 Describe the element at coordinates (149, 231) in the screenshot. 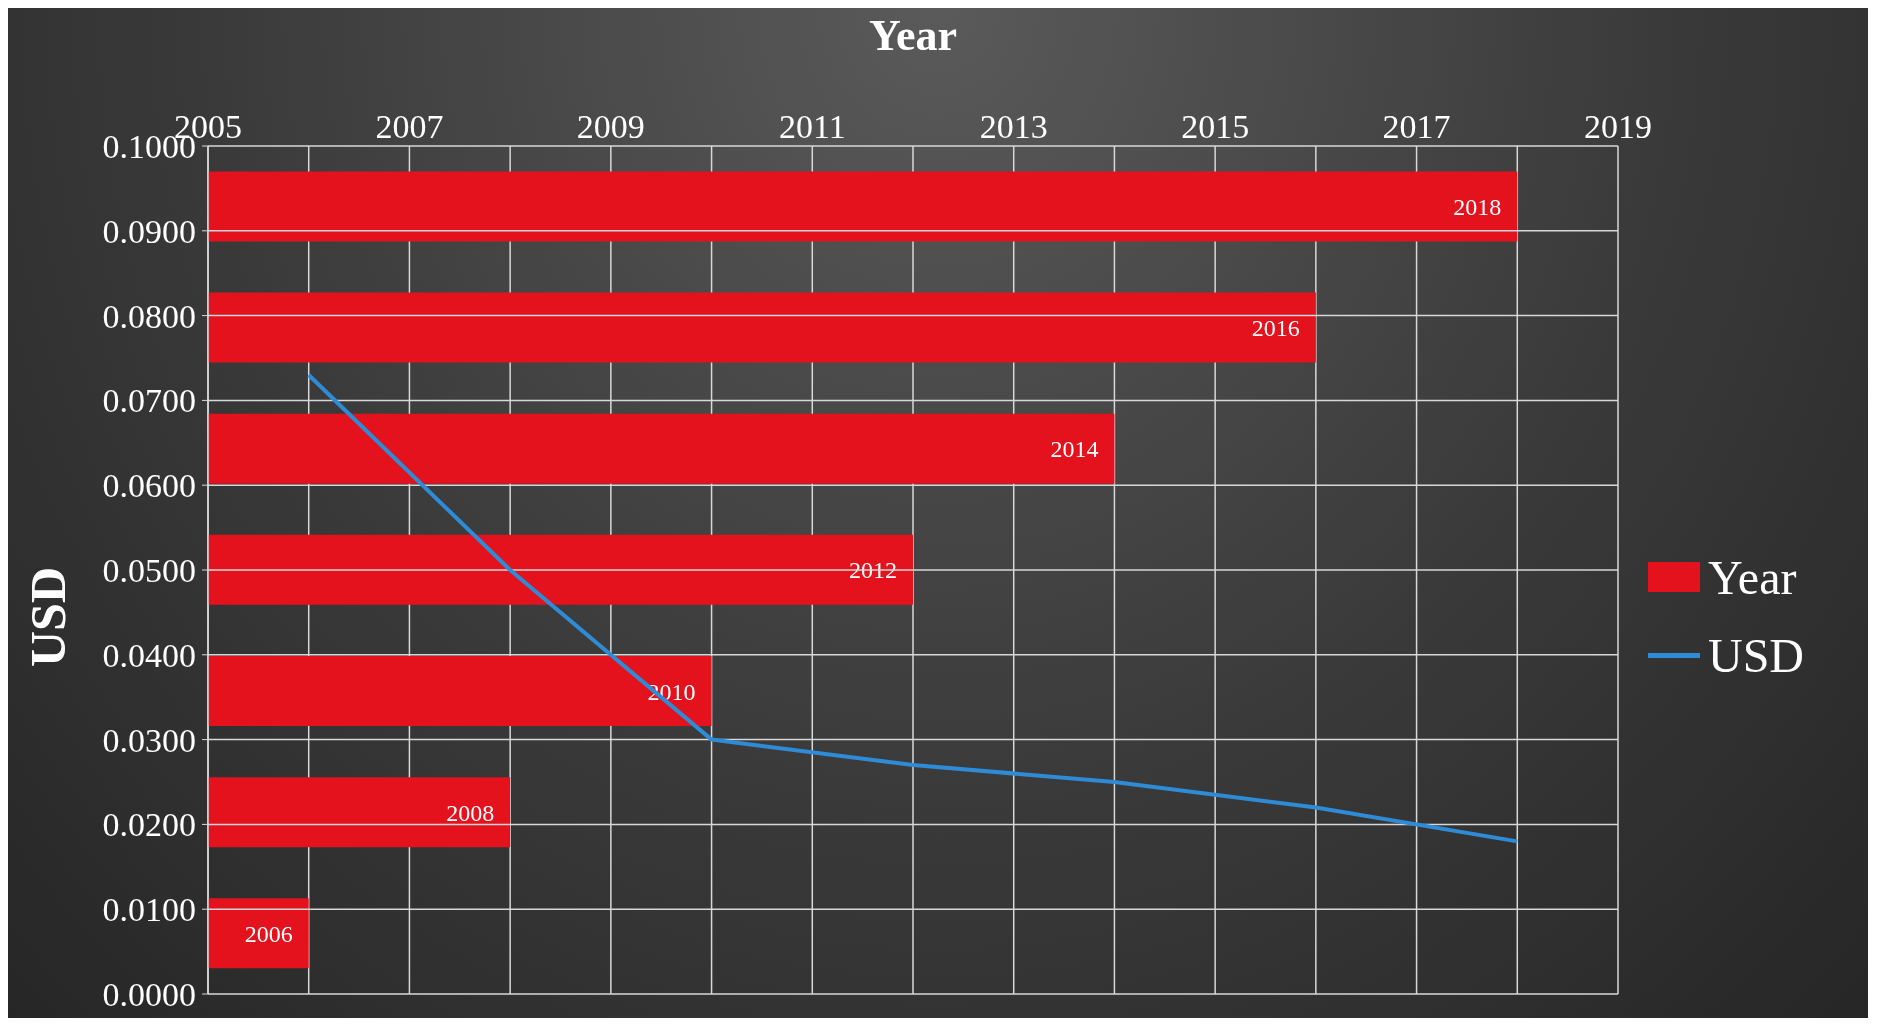

I see `y-tick-label: 0.0900` at that location.